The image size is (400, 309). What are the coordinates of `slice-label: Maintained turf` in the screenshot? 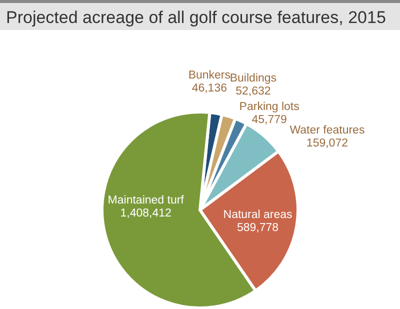 It's located at (146, 200).